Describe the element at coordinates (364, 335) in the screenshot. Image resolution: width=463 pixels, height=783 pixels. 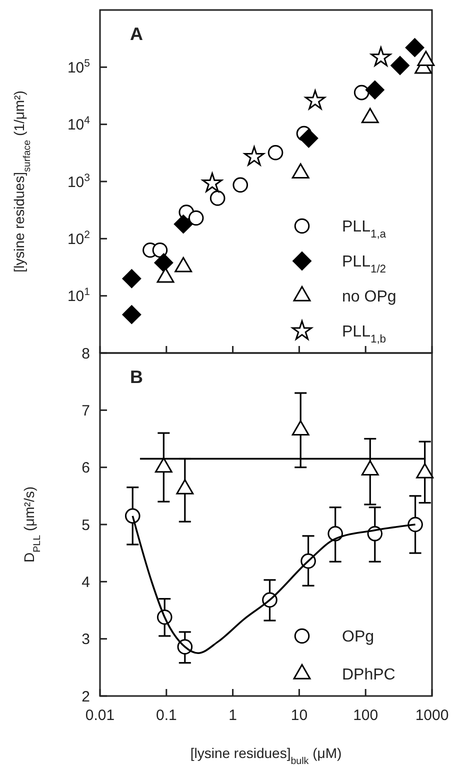
I see `legend-label: PLL$_{1,b}$` at that location.